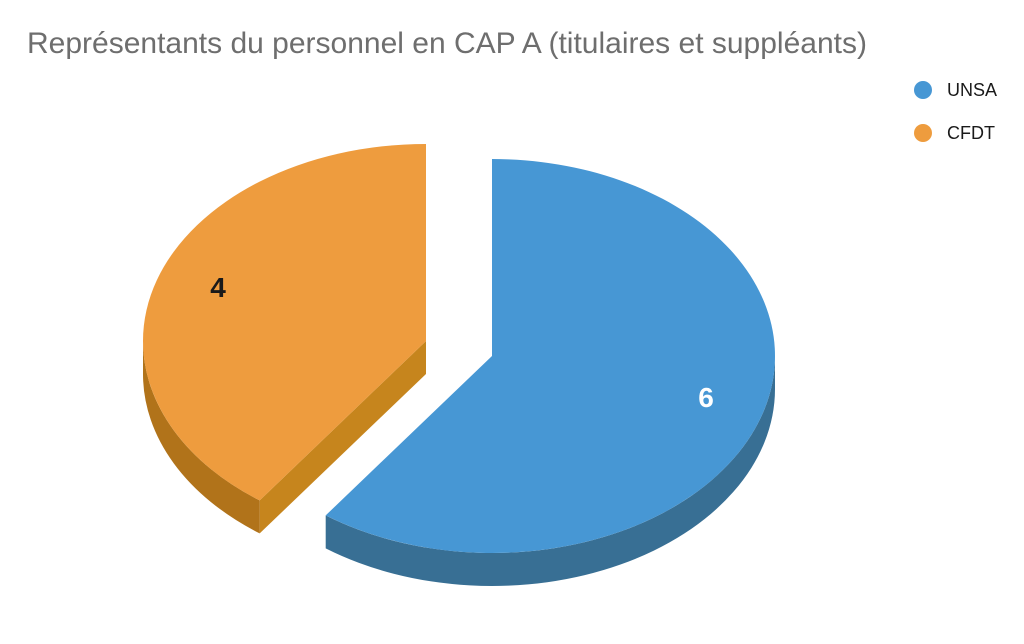 The height and width of the screenshot is (644, 1024). What do you see at coordinates (201, 437) in the screenshot?
I see `pie-slice-cfdt-rim` at bounding box center [201, 437].